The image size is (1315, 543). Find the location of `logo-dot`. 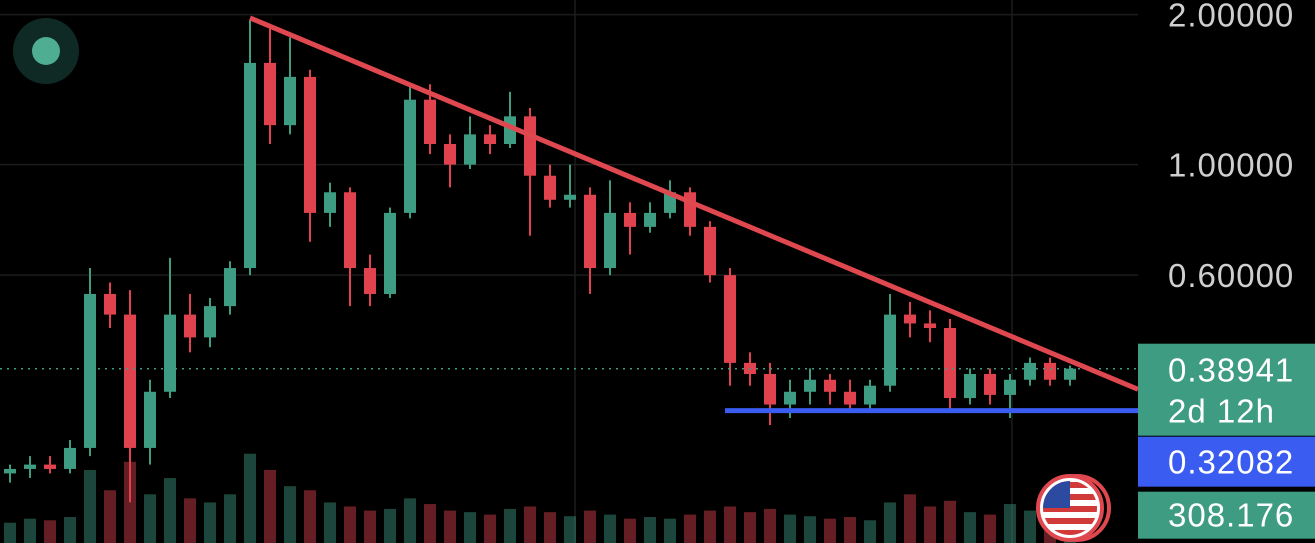

logo-dot is located at coordinates (46, 51).